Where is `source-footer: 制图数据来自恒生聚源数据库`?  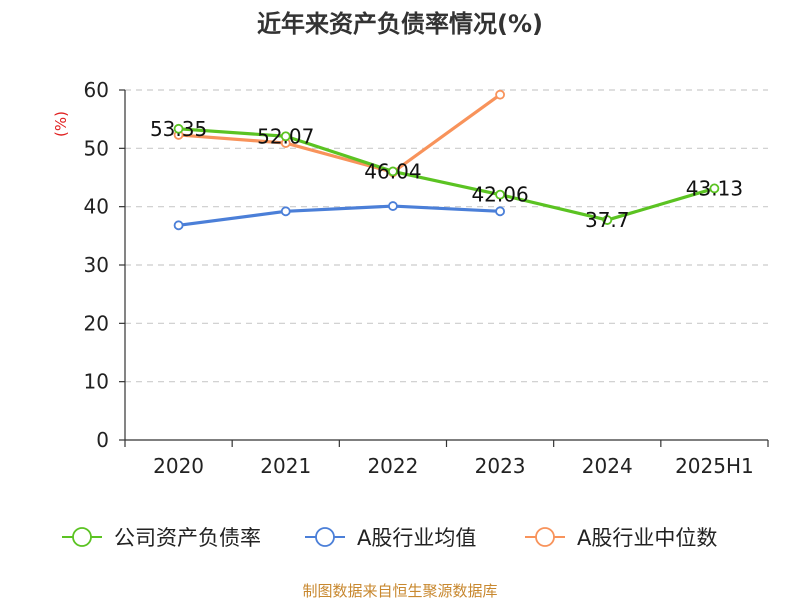 source-footer: 制图数据来自恒生聚源数据库 is located at coordinates (399, 591).